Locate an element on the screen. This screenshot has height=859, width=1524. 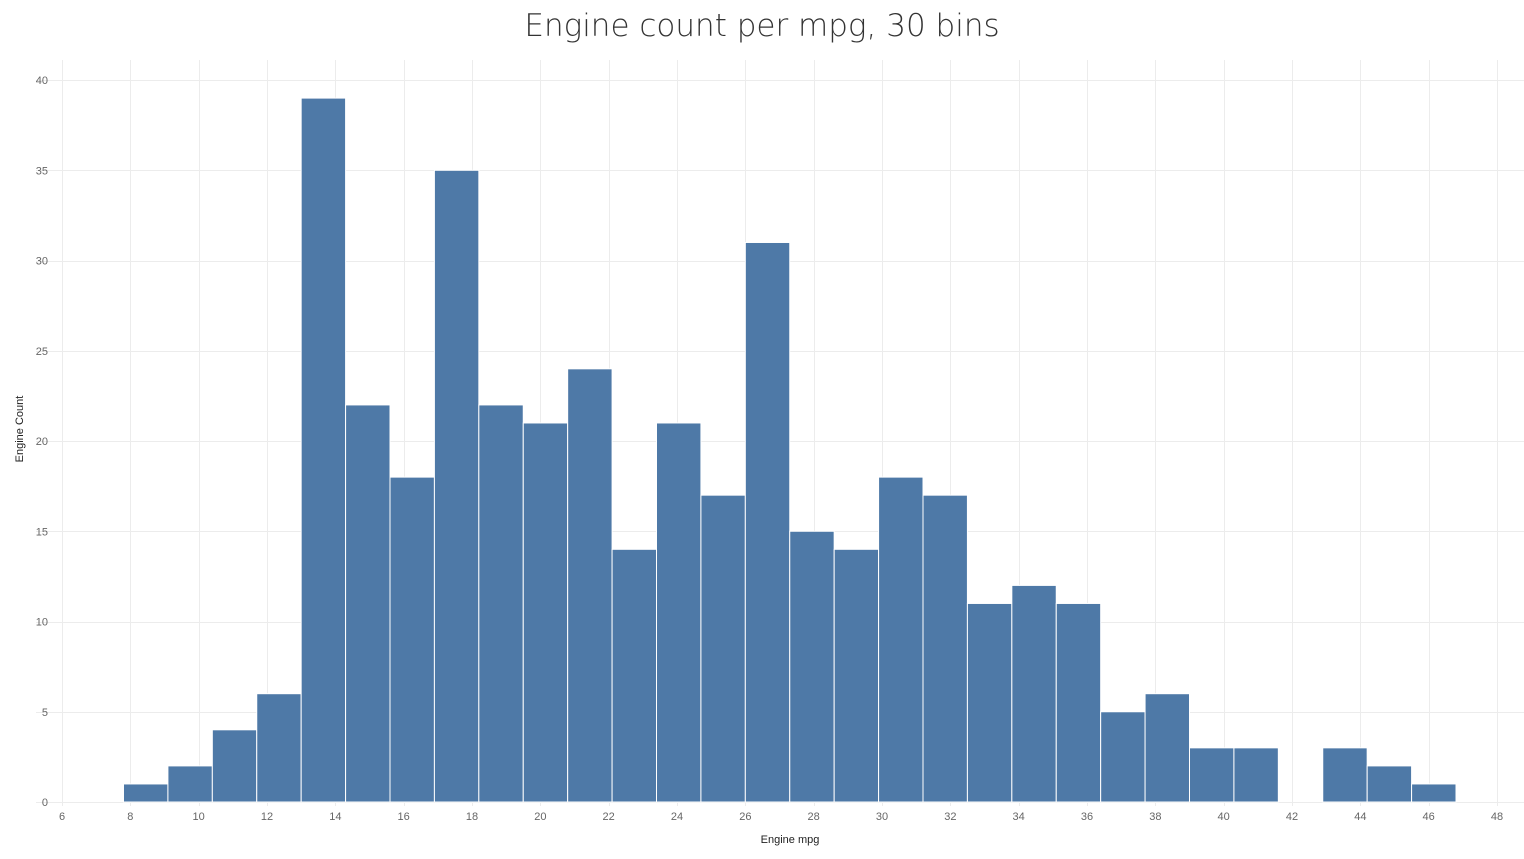
x-tick-label: 16 is located at coordinates (404, 817).